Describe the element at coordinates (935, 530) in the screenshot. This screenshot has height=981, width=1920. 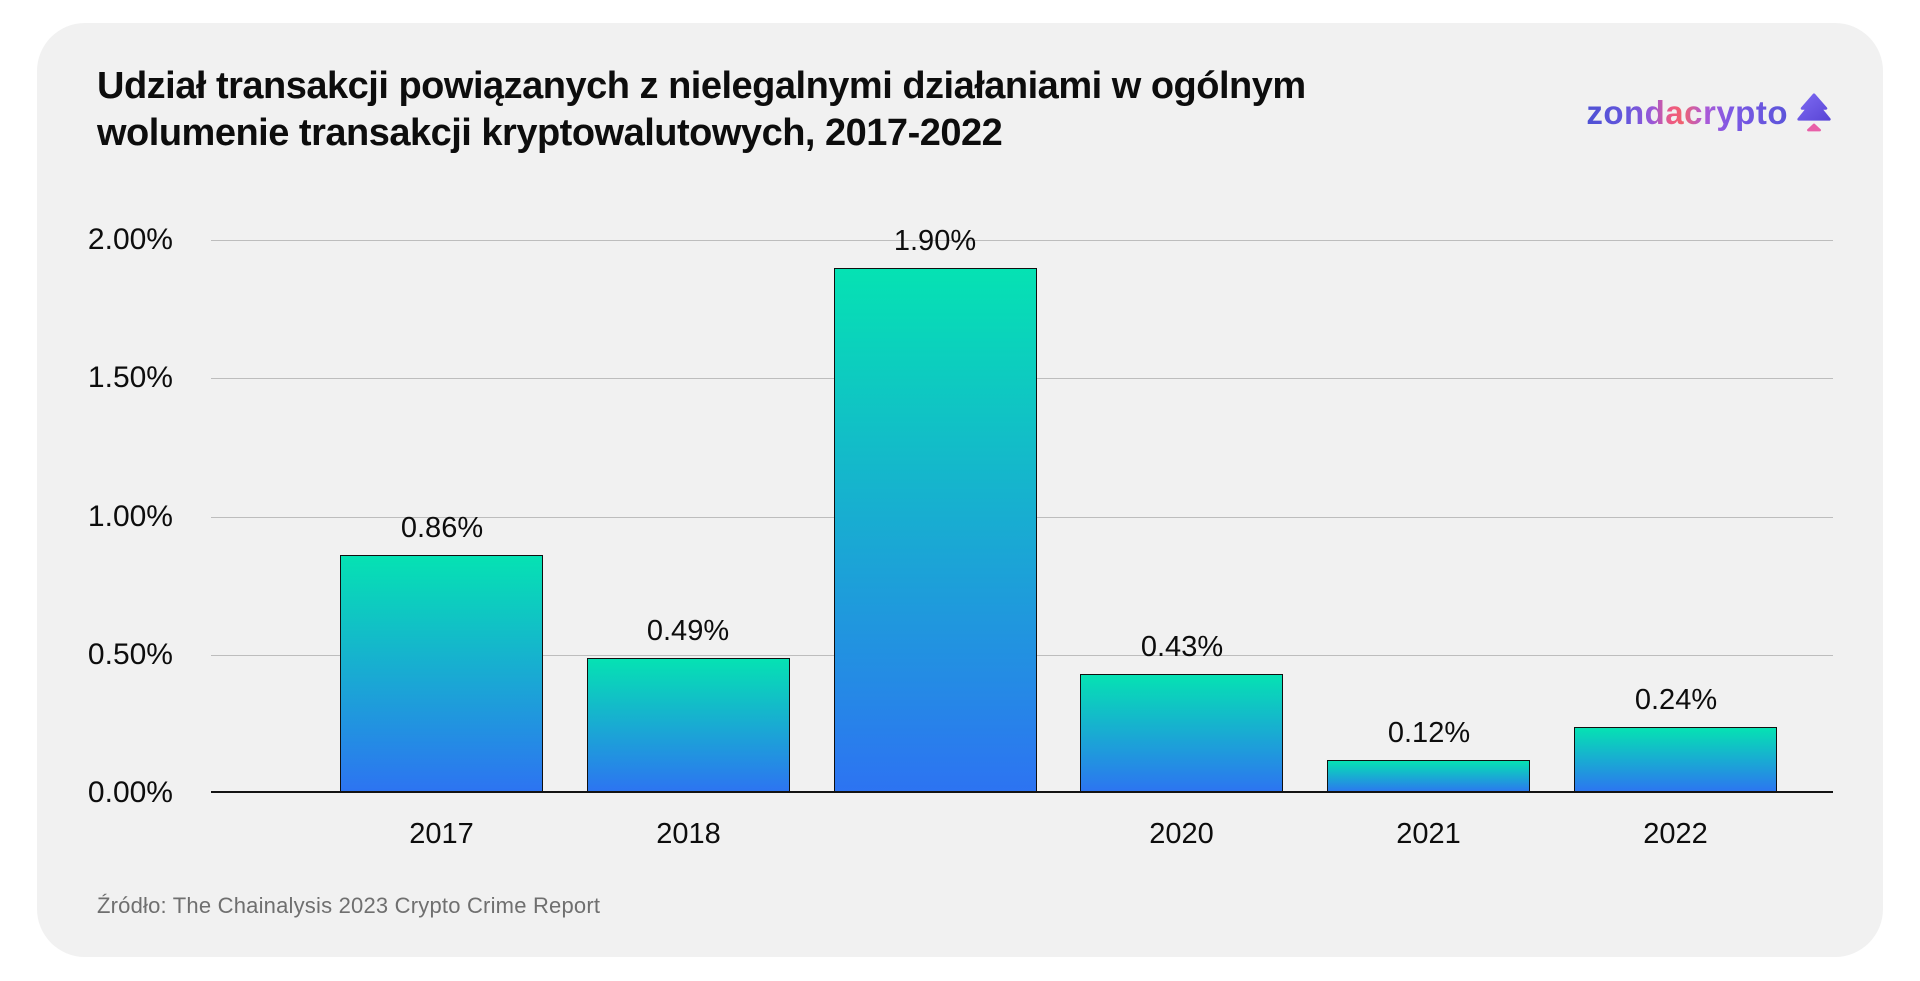
I see `bar-2019` at that location.